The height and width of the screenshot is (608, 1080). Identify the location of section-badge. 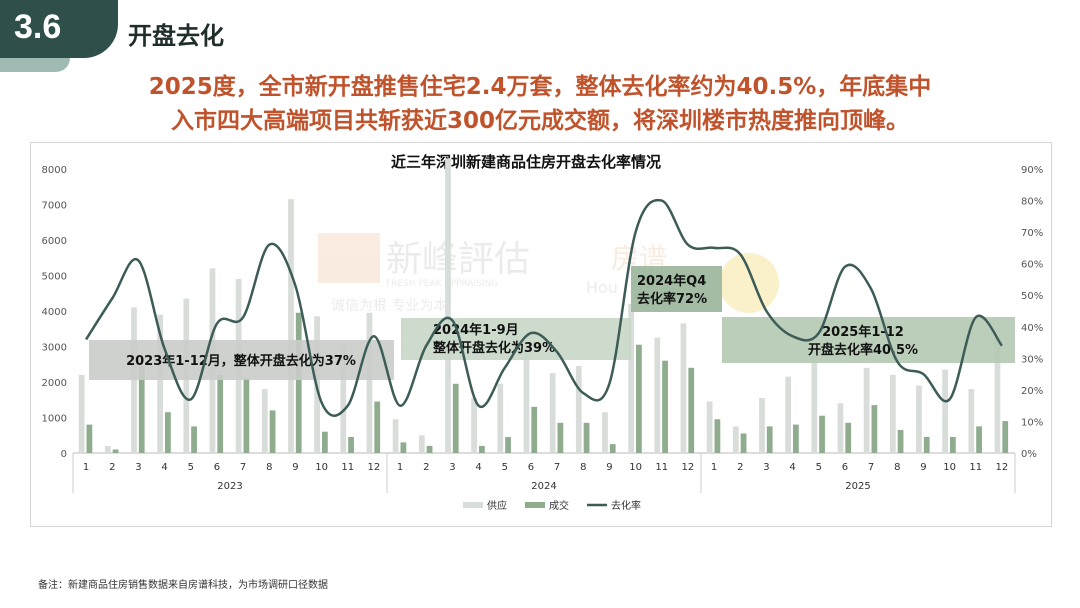
(59, 29).